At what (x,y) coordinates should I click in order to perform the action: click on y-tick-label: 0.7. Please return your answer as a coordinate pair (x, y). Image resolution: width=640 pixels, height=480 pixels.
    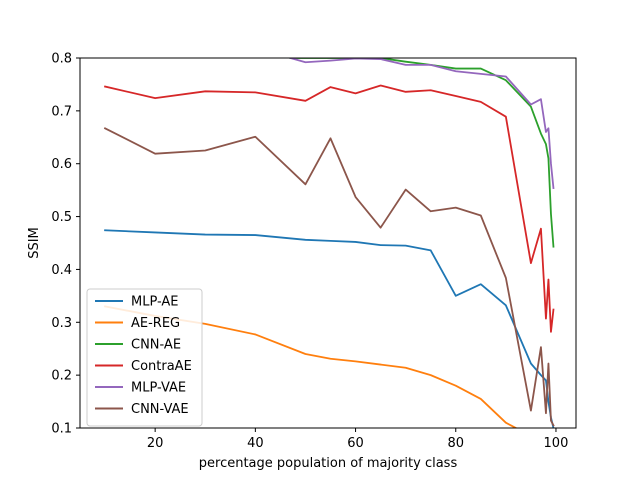
    Looking at the image, I should click on (61, 111).